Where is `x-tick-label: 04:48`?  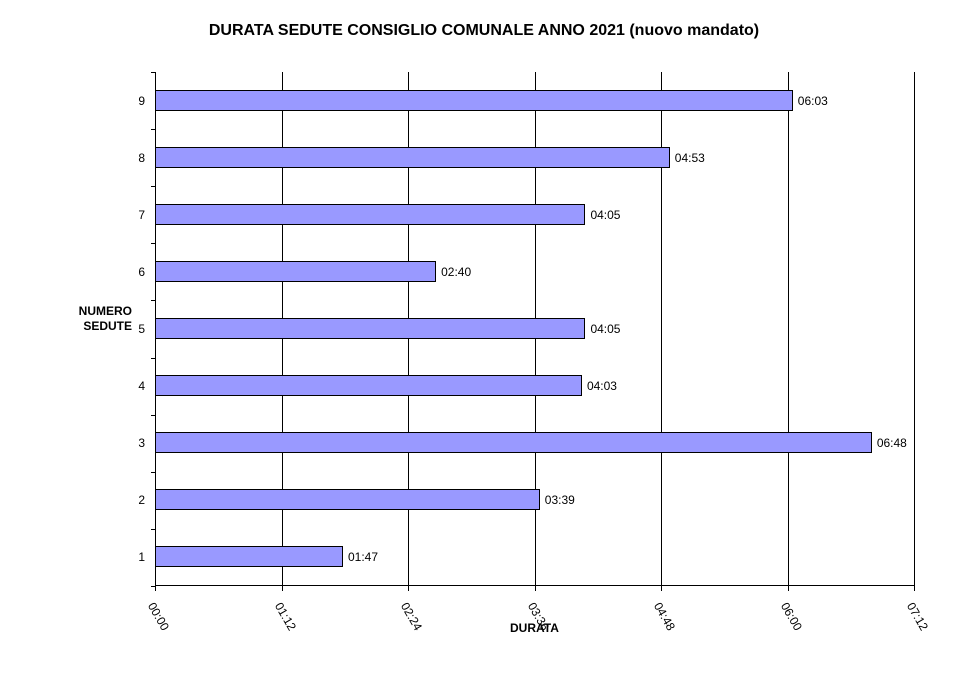 x-tick-label: 04:48 is located at coordinates (664, 617).